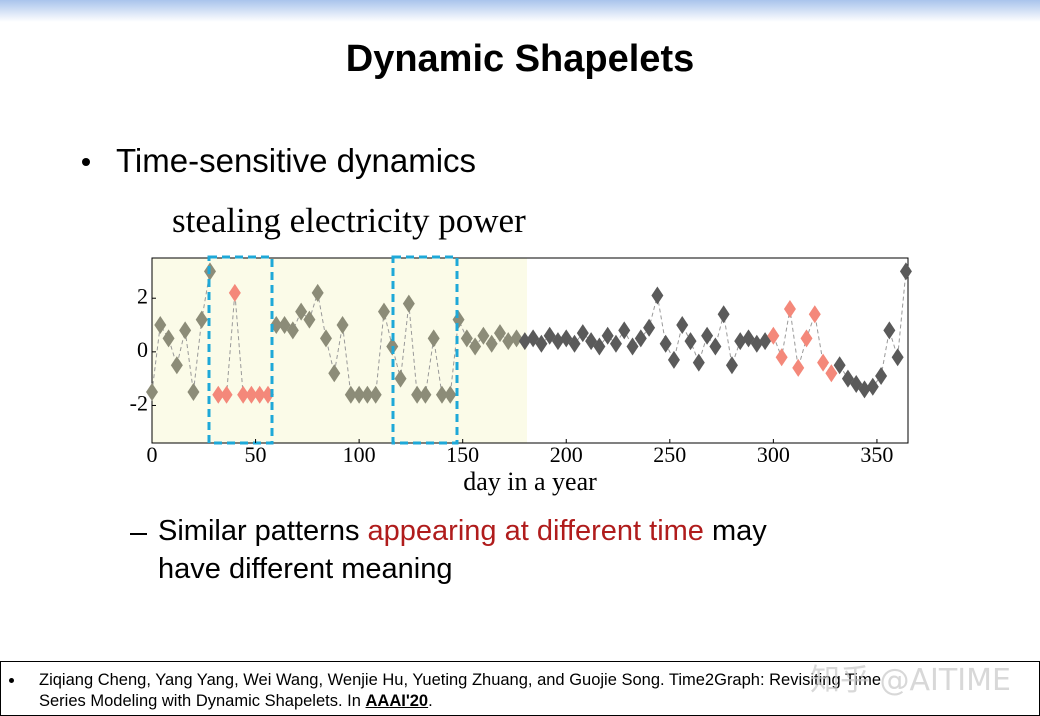 The height and width of the screenshot is (716, 1040). I want to click on header-band, so click(520, 11).